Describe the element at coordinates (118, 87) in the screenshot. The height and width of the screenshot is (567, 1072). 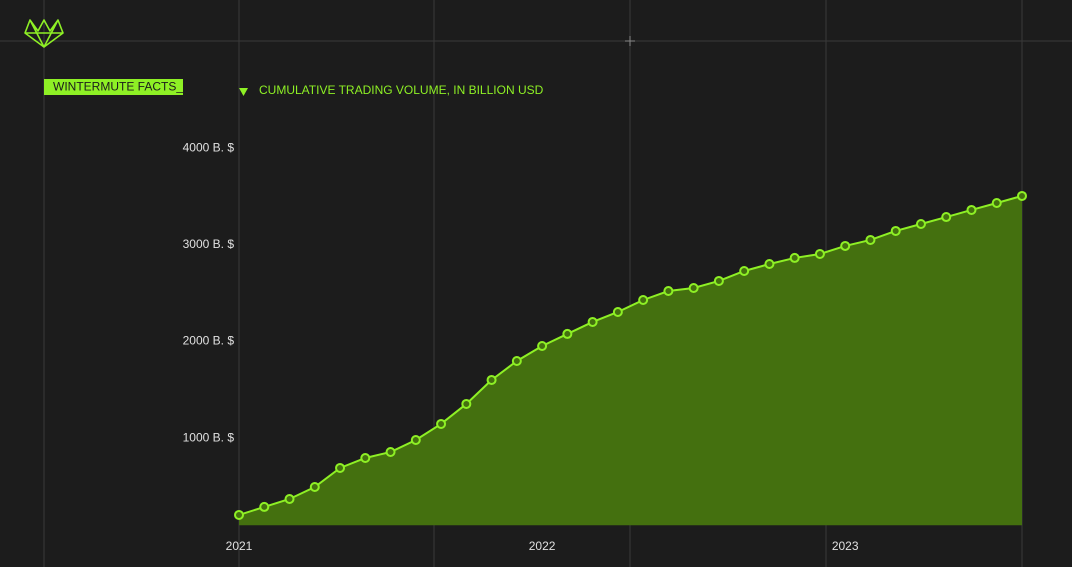
I see `tag: WINTERMUTE FACTS_` at that location.